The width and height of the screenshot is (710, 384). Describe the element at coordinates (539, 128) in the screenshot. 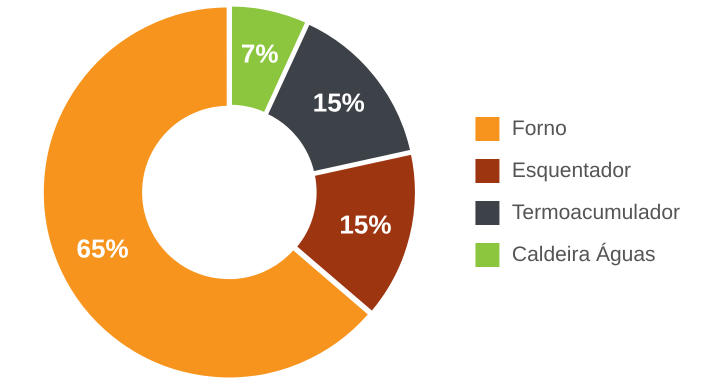

I see `legend-label: Forno` at that location.